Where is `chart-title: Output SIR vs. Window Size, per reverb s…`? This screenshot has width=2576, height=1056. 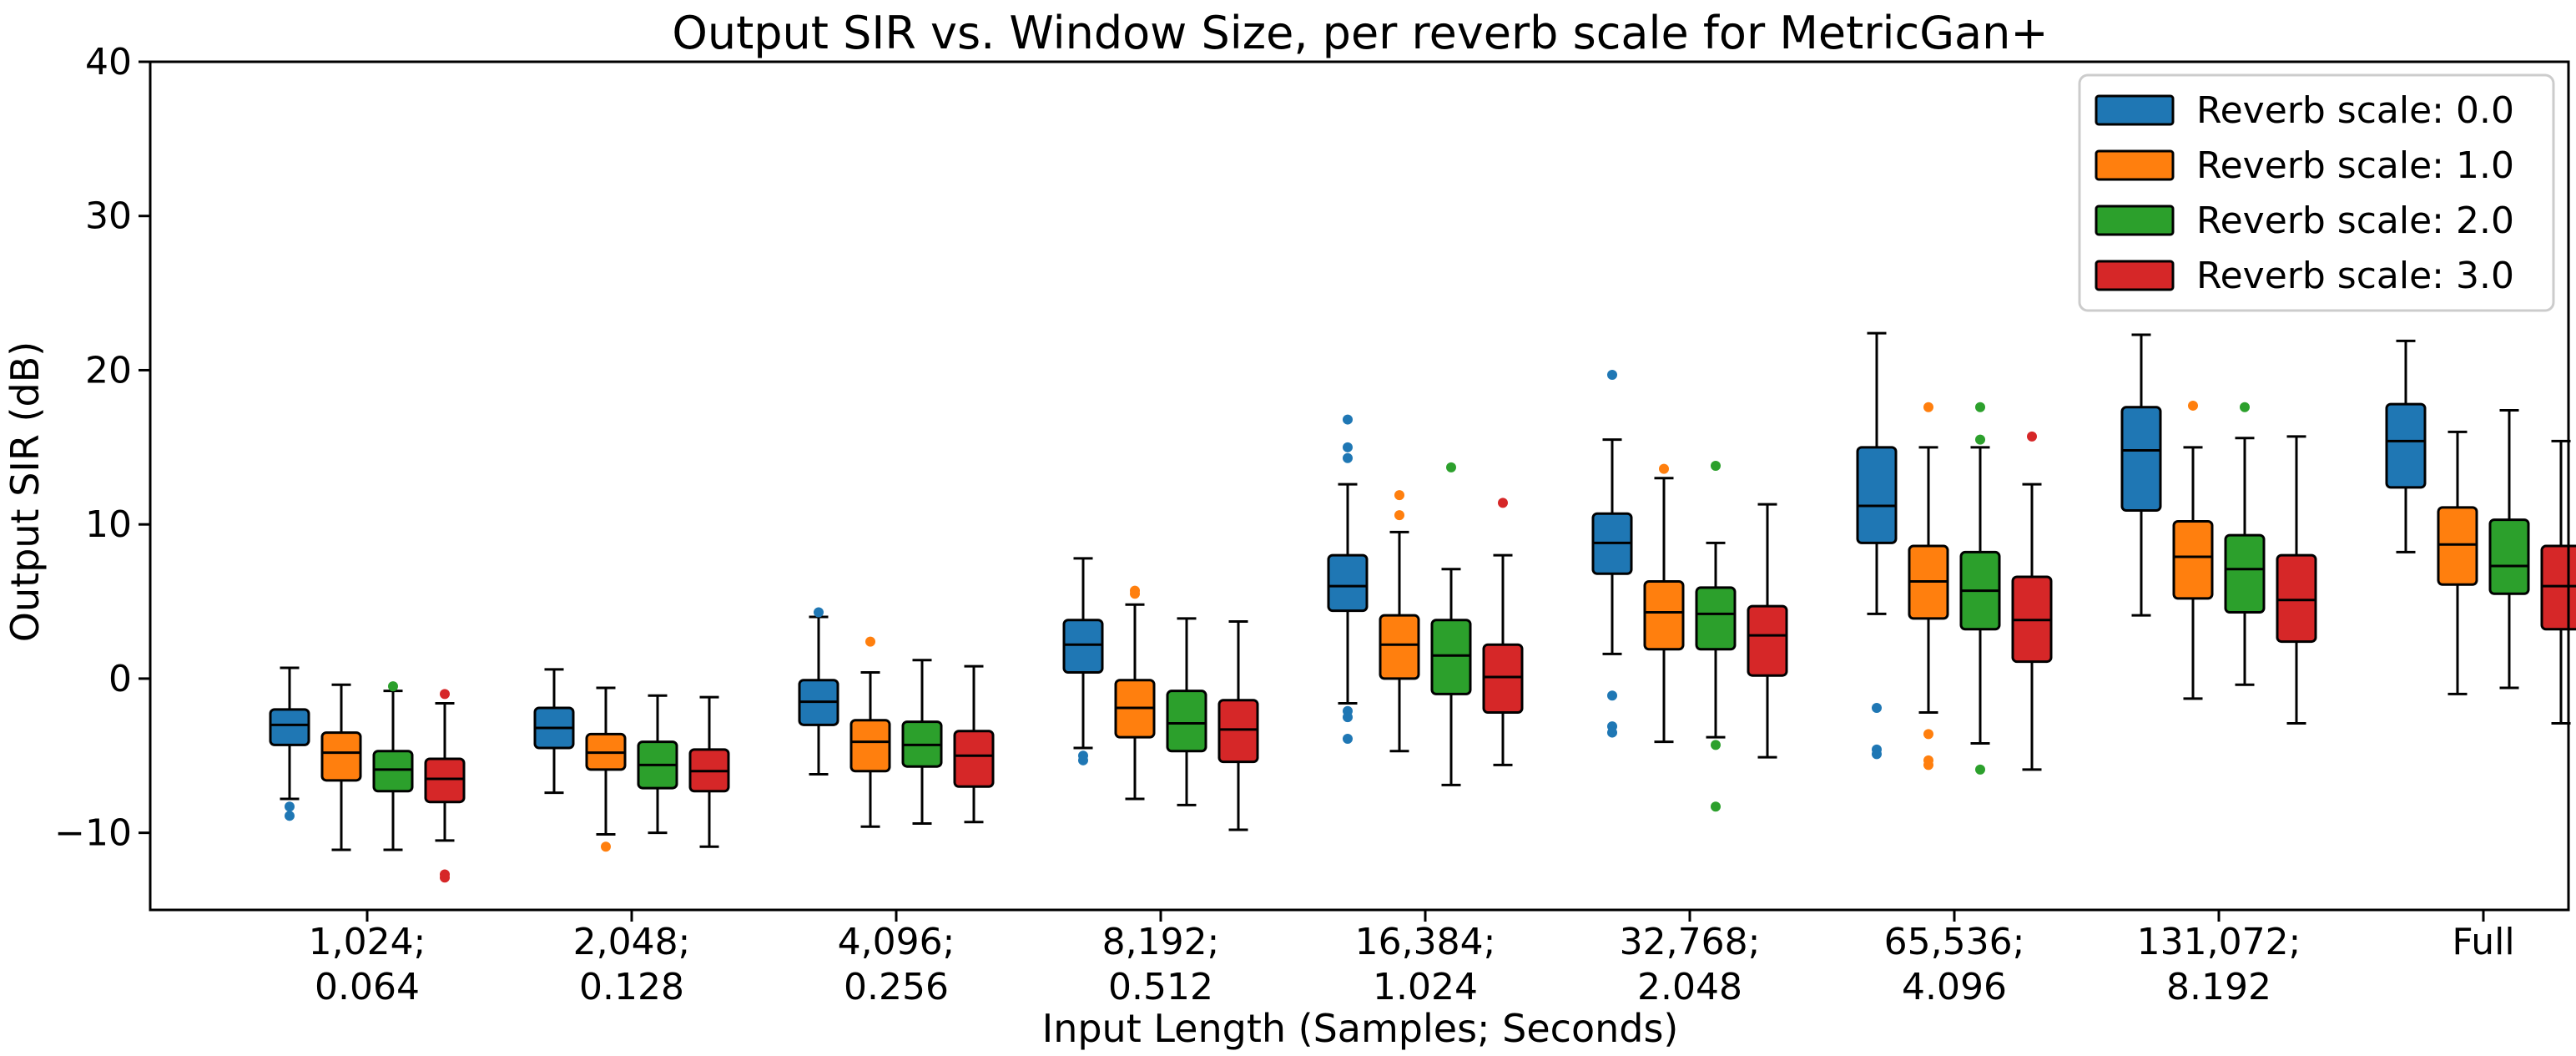 chart-title: Output SIR vs. Window Size, per reverb s… is located at coordinates (1360, 33).